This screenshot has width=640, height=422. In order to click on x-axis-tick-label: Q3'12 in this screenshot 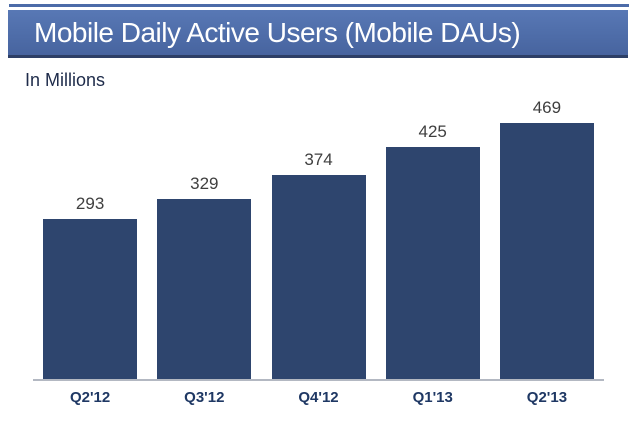, I will do `click(204, 397)`.